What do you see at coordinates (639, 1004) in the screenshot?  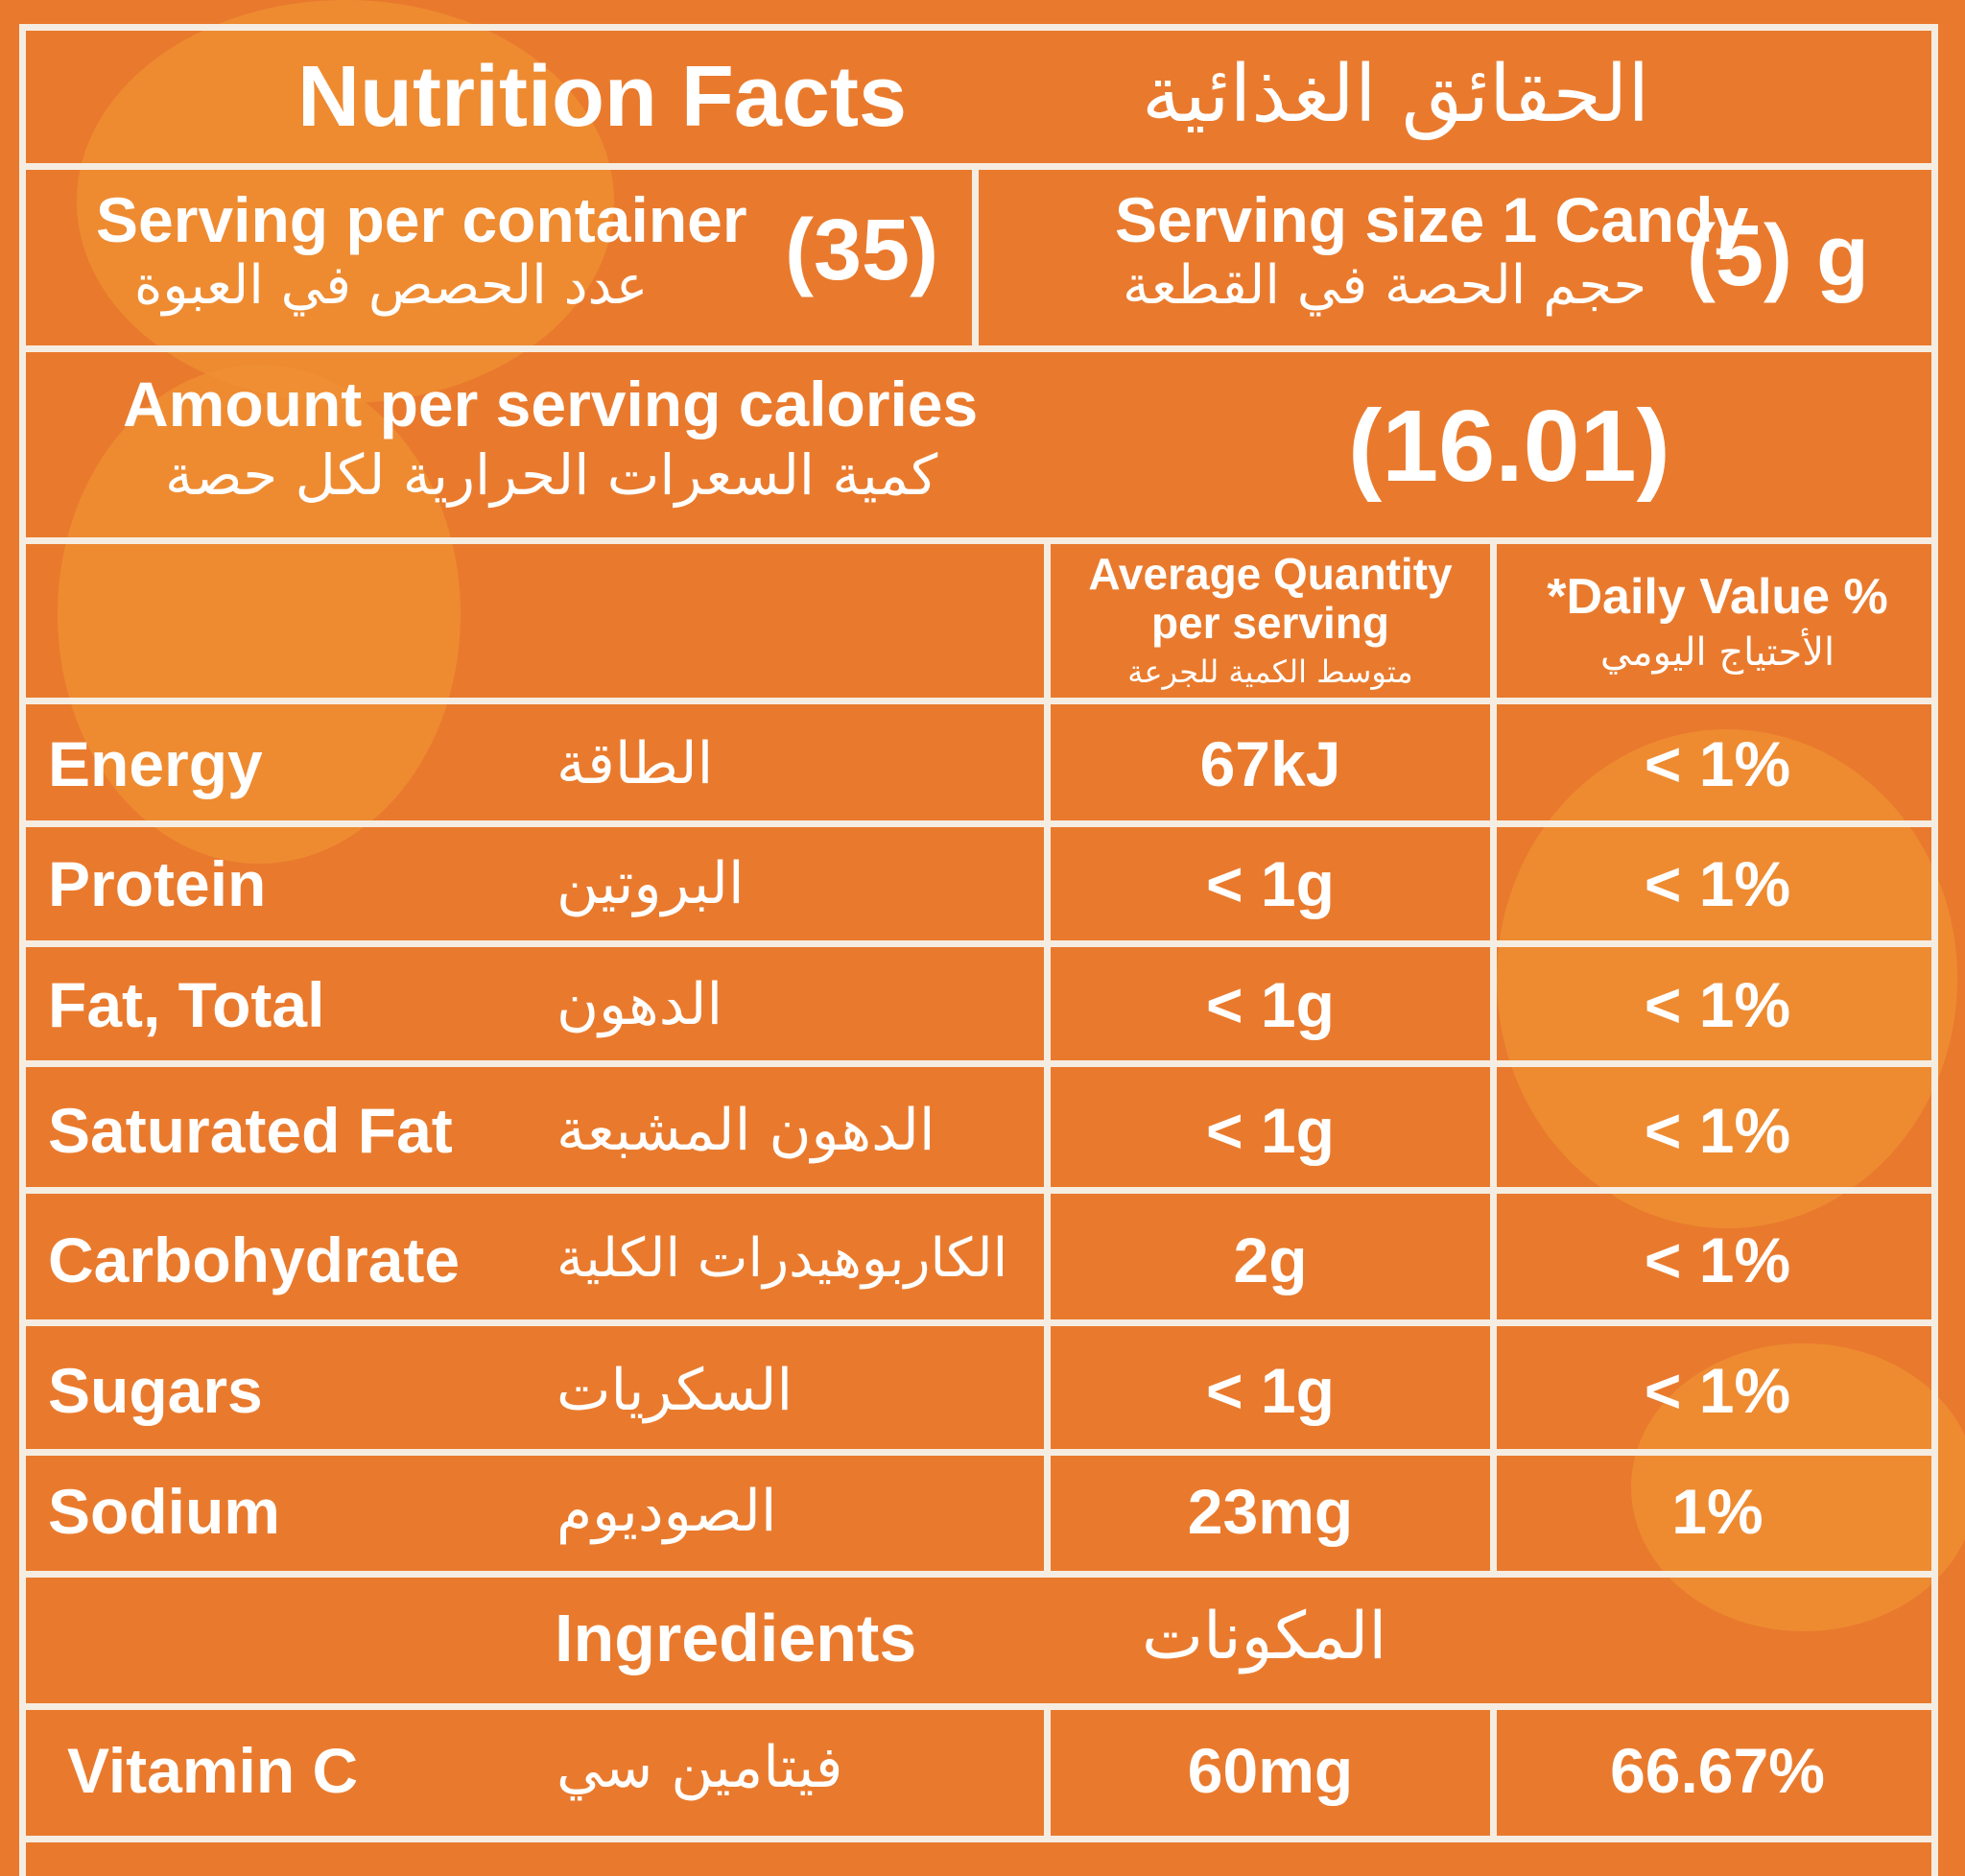 I see `nutrient-name-arabic: الدهون` at bounding box center [639, 1004].